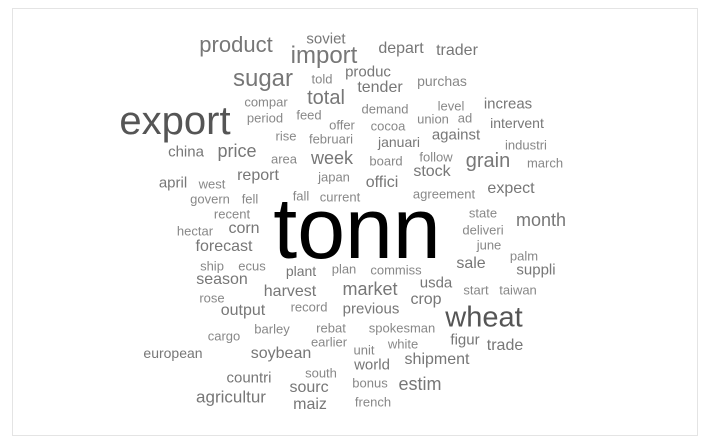 This screenshot has height=447, width=707. Describe the element at coordinates (465, 340) in the screenshot. I see `word-figur: figur` at that location.